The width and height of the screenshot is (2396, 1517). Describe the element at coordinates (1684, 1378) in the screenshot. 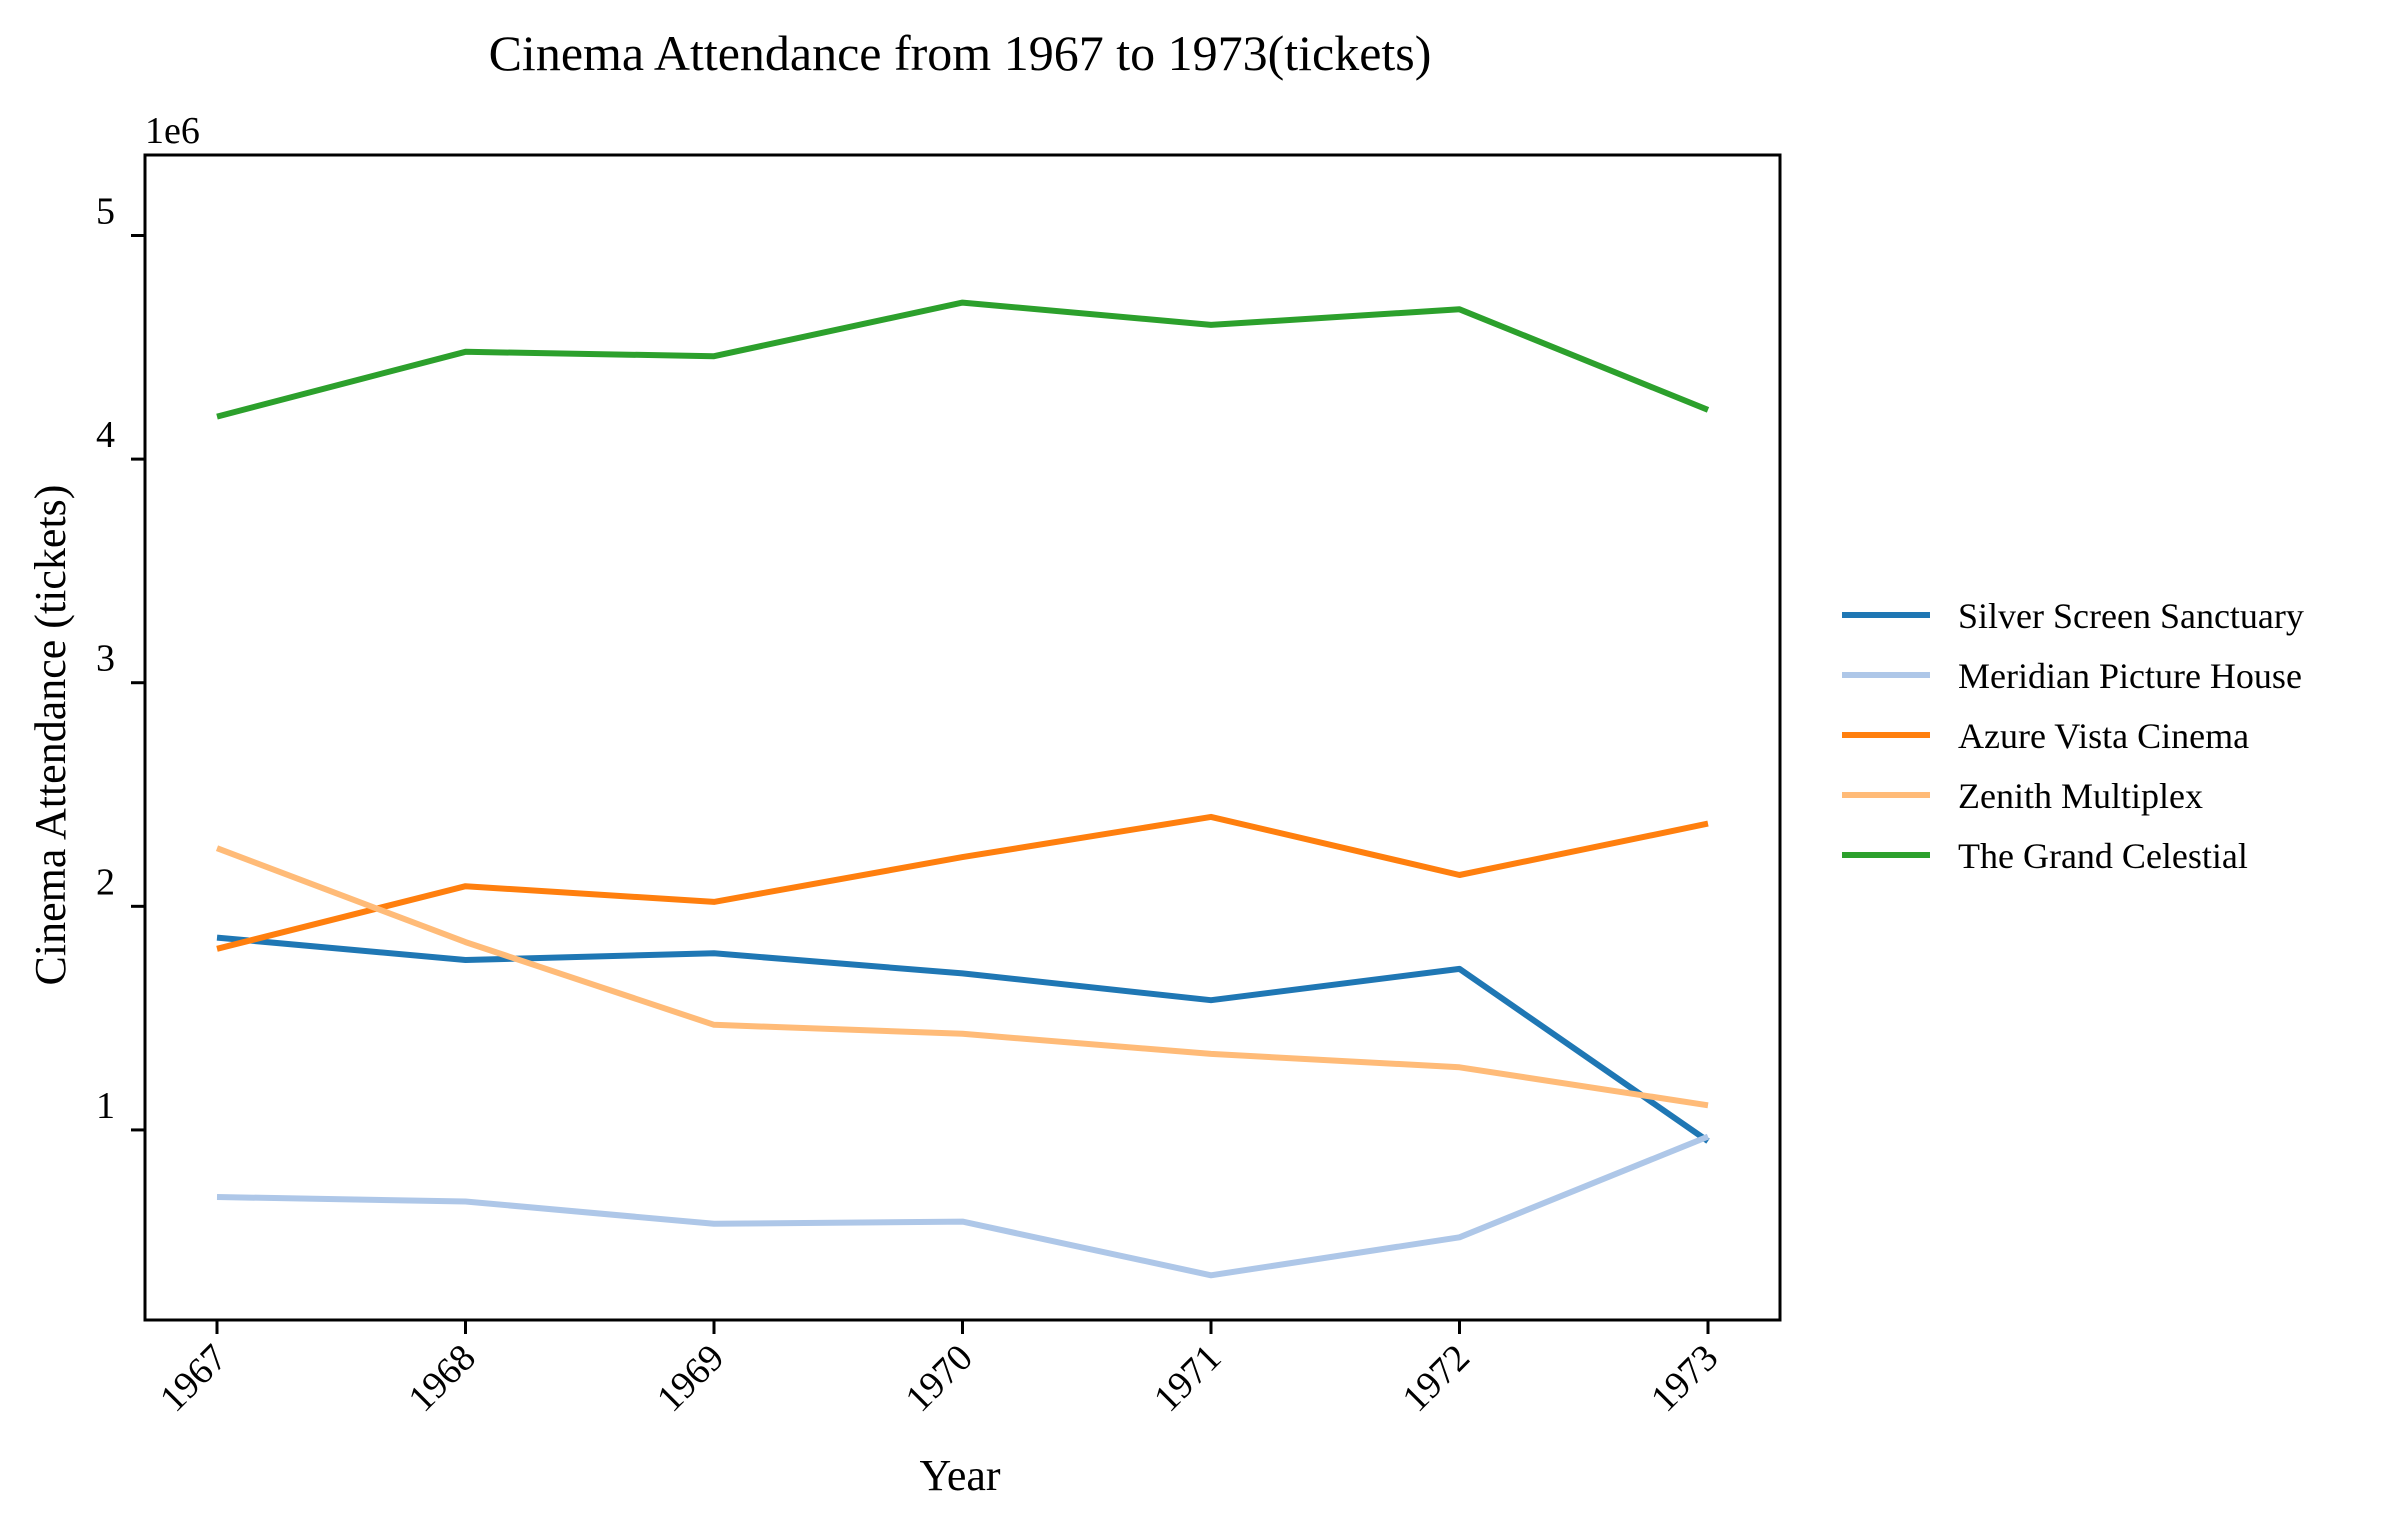

I see `x-tick-label: 1973` at that location.